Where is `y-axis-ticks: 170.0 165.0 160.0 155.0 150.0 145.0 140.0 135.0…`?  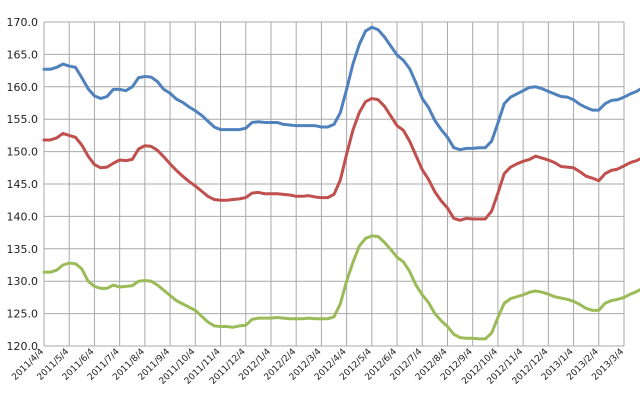
y-axis-ticks: 170.0 165.0 160.0 155.0 150.0 145.0 140.0 135.0… is located at coordinates (23, 184).